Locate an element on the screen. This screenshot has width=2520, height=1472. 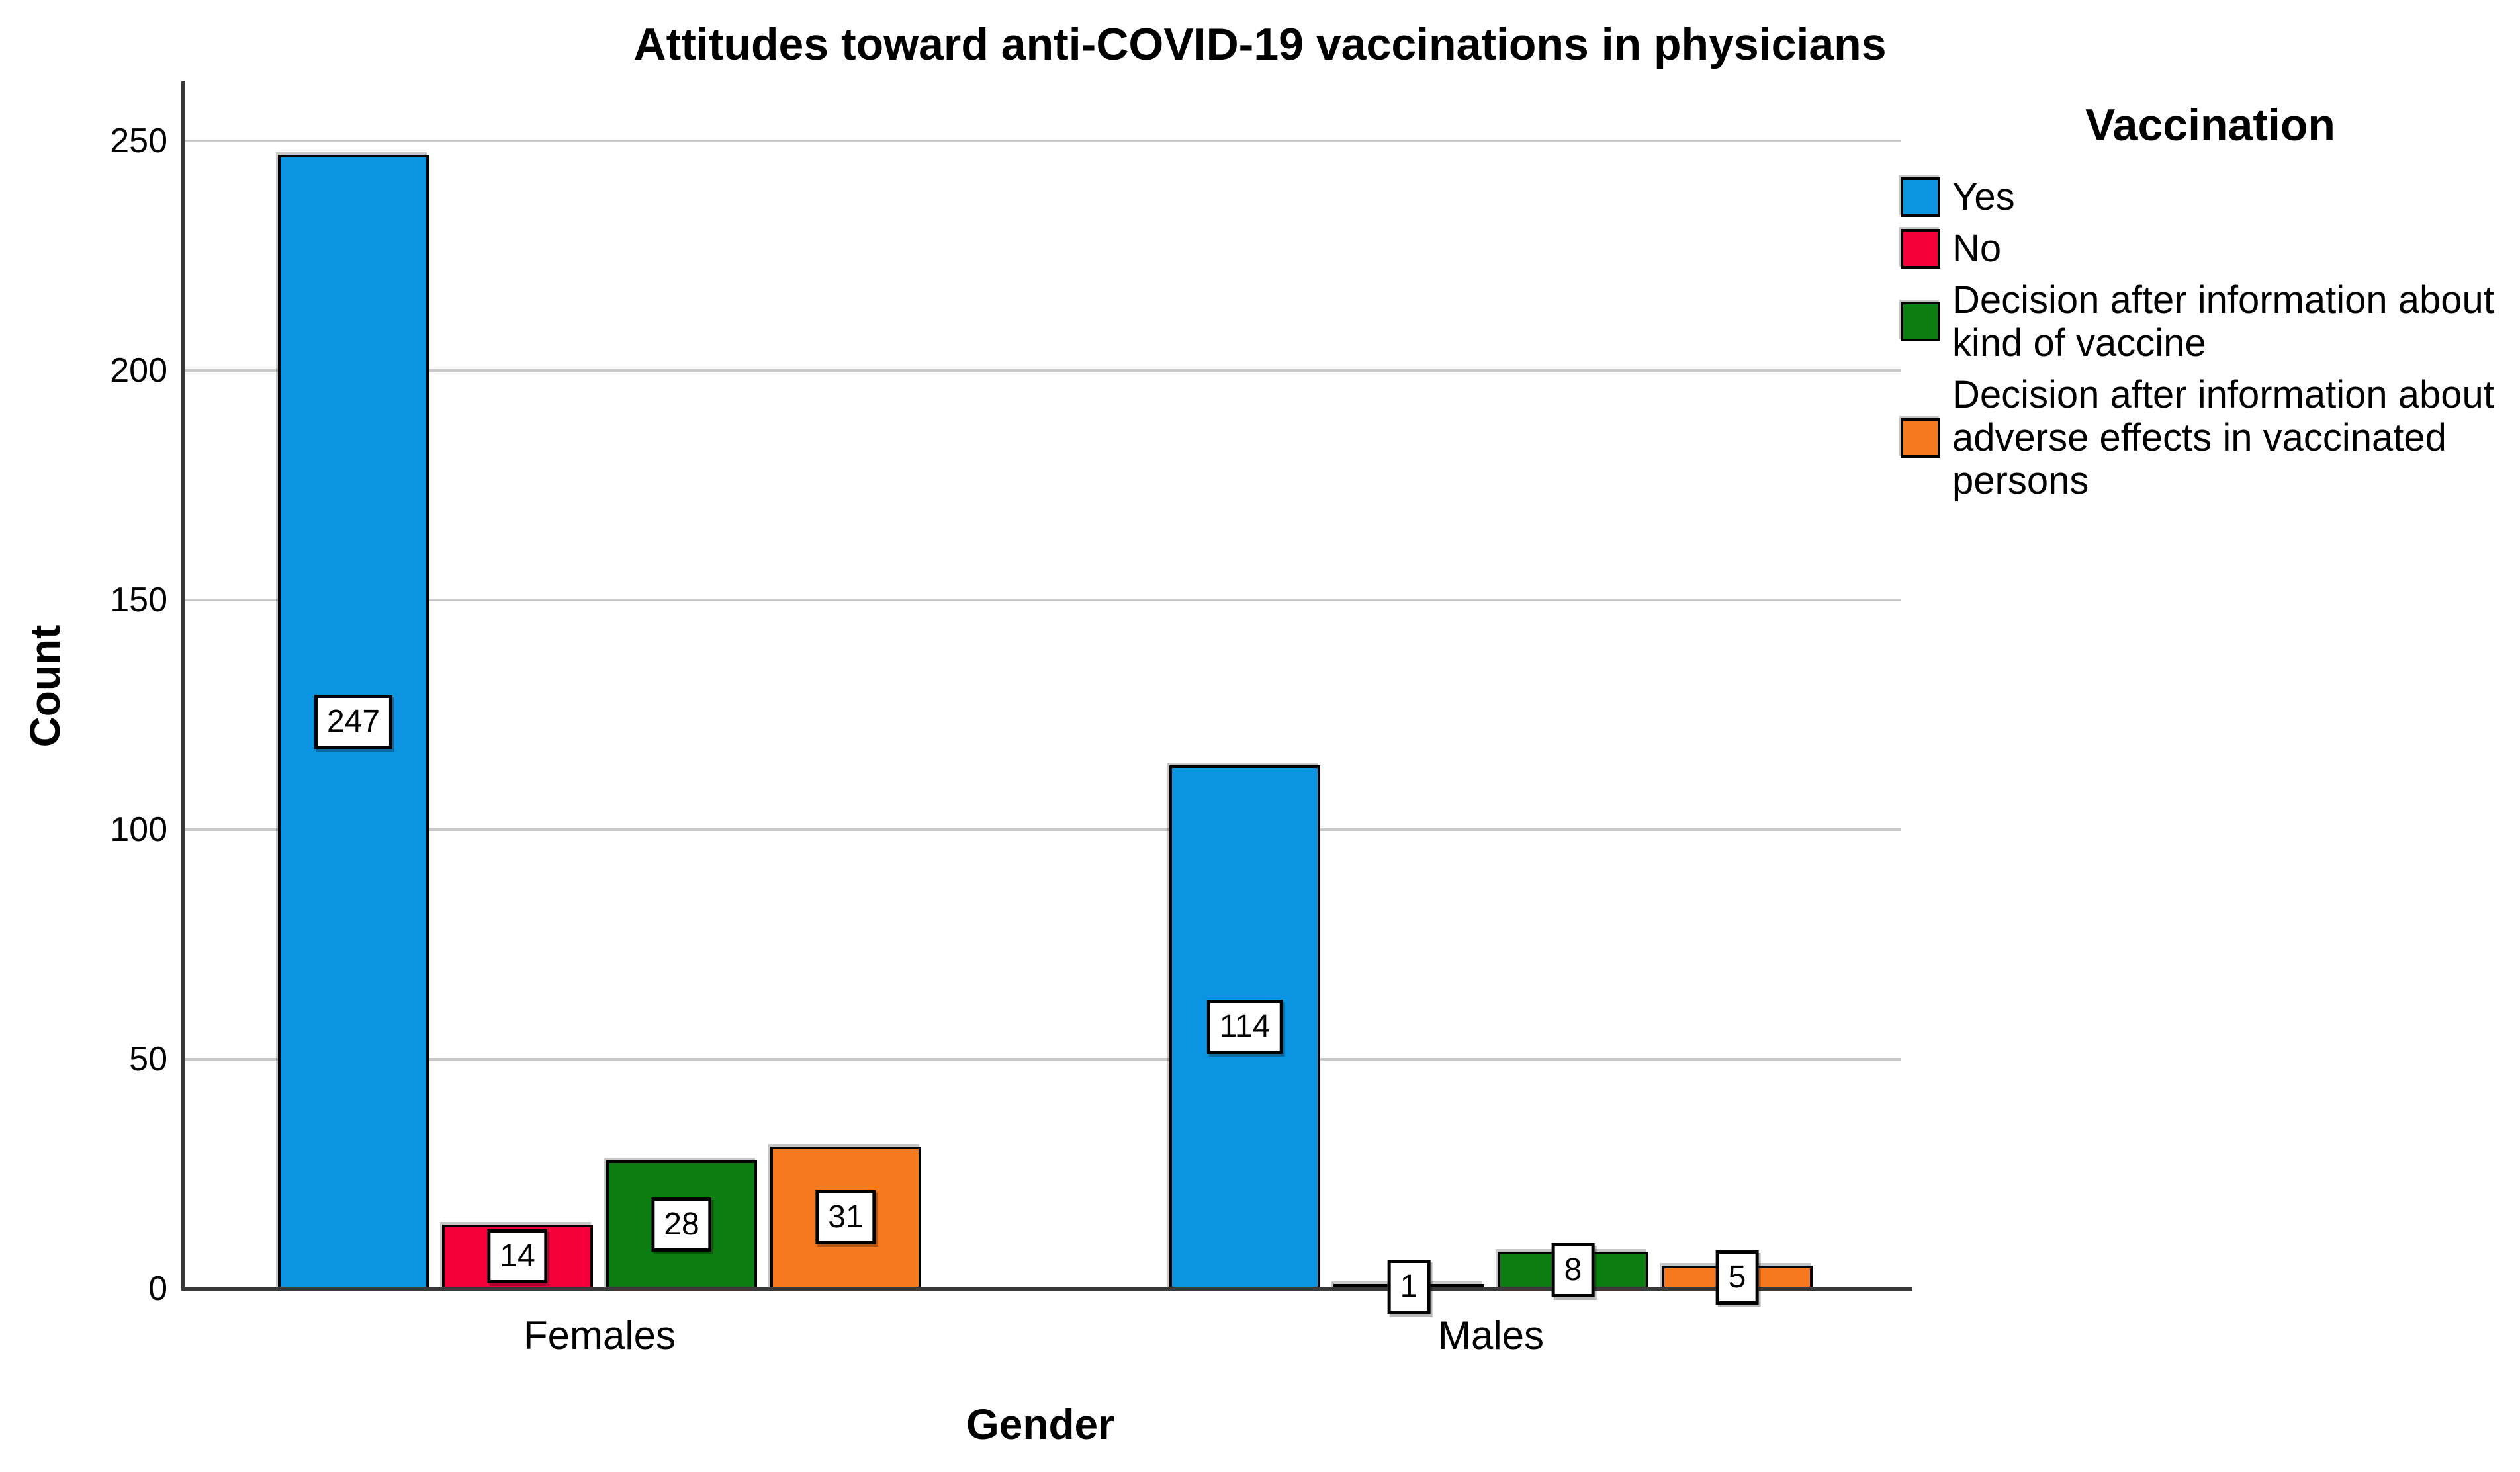
legend-title: Vaccination is located at coordinates (2210, 125).